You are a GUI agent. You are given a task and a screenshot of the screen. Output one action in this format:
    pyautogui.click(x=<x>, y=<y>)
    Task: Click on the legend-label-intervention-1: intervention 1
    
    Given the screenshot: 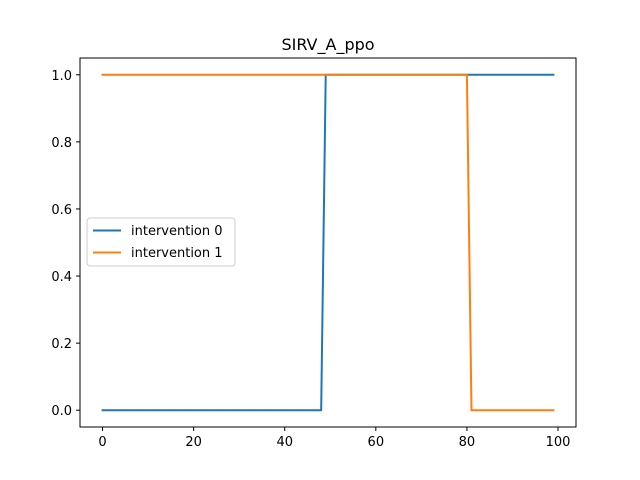 What is the action you would take?
    pyautogui.click(x=177, y=253)
    